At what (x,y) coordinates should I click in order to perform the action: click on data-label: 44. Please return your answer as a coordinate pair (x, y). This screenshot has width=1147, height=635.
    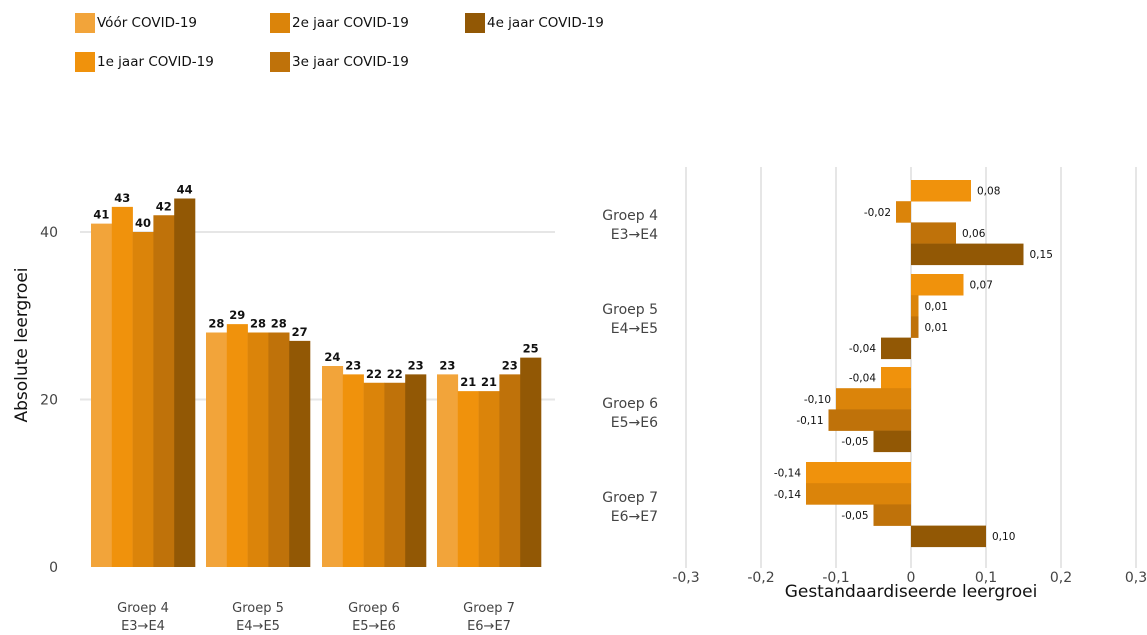
    Looking at the image, I should click on (185, 190).